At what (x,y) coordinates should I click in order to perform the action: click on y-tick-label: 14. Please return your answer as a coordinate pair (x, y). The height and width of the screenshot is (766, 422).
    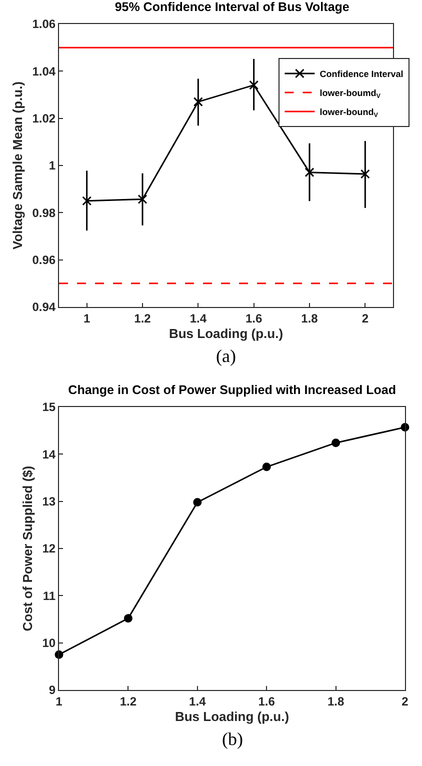
    Looking at the image, I should click on (49, 454).